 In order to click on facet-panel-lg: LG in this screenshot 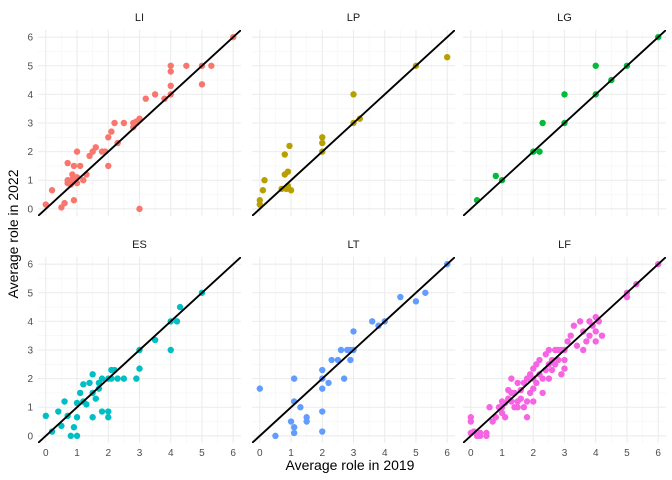, I will do `click(564, 114)`.